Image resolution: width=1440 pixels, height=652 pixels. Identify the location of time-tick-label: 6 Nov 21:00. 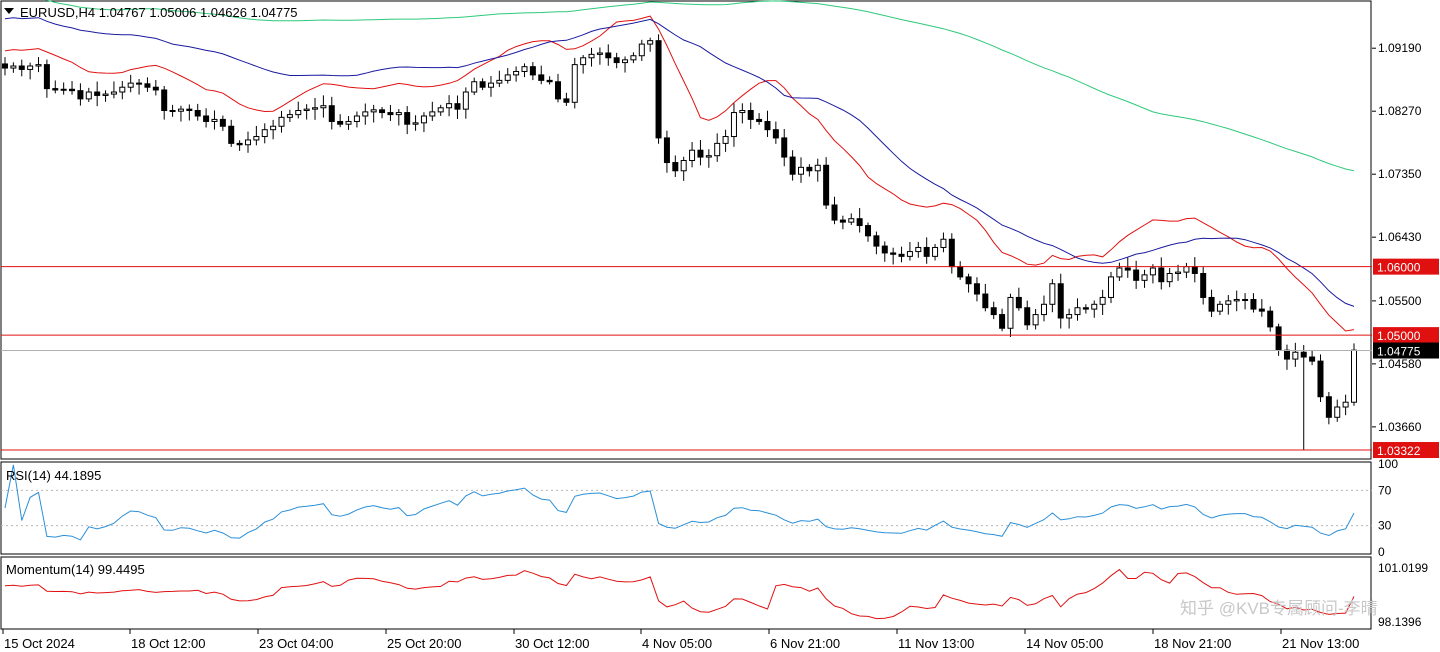
(805, 643).